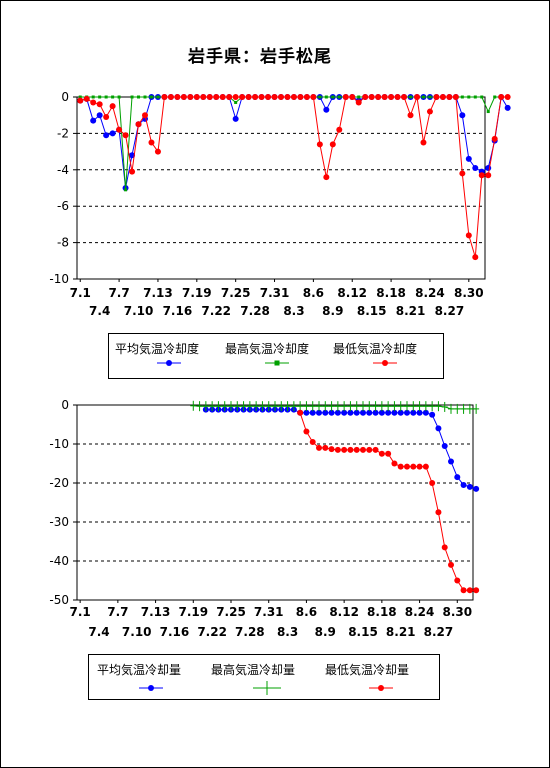  Describe the element at coordinates (80, 612) in the screenshot. I see `x-tick-label: 7.1` at that location.